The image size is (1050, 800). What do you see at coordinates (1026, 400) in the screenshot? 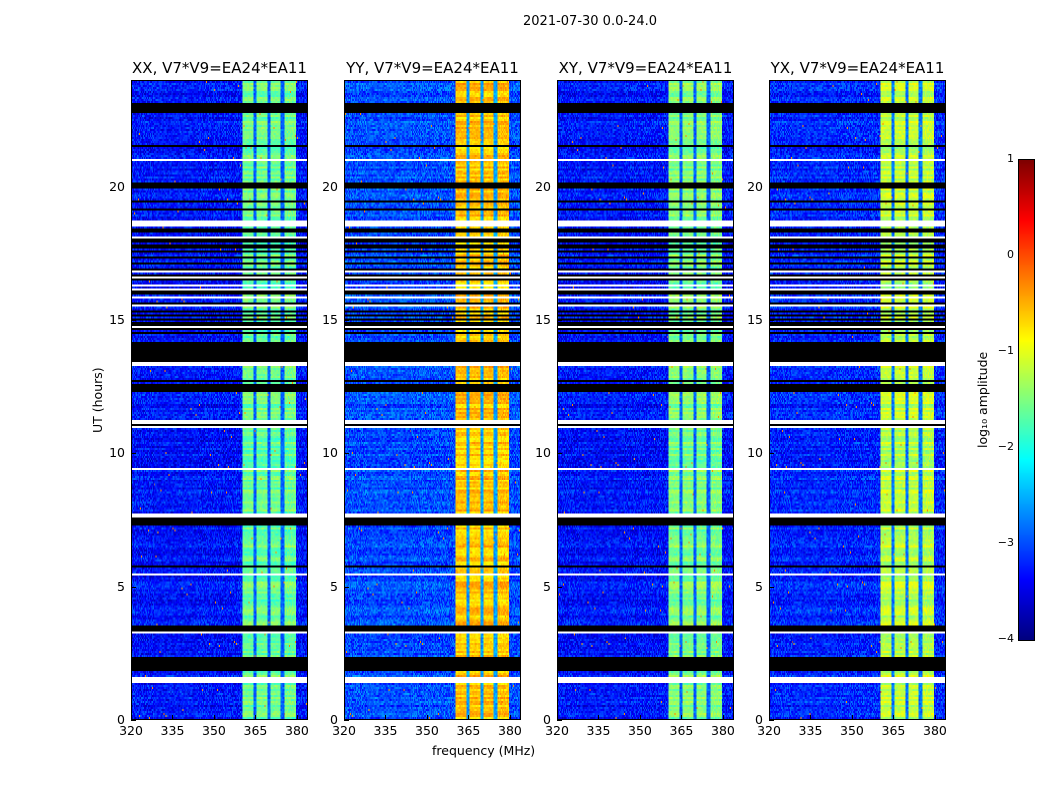
I see `colorbar` at bounding box center [1026, 400].